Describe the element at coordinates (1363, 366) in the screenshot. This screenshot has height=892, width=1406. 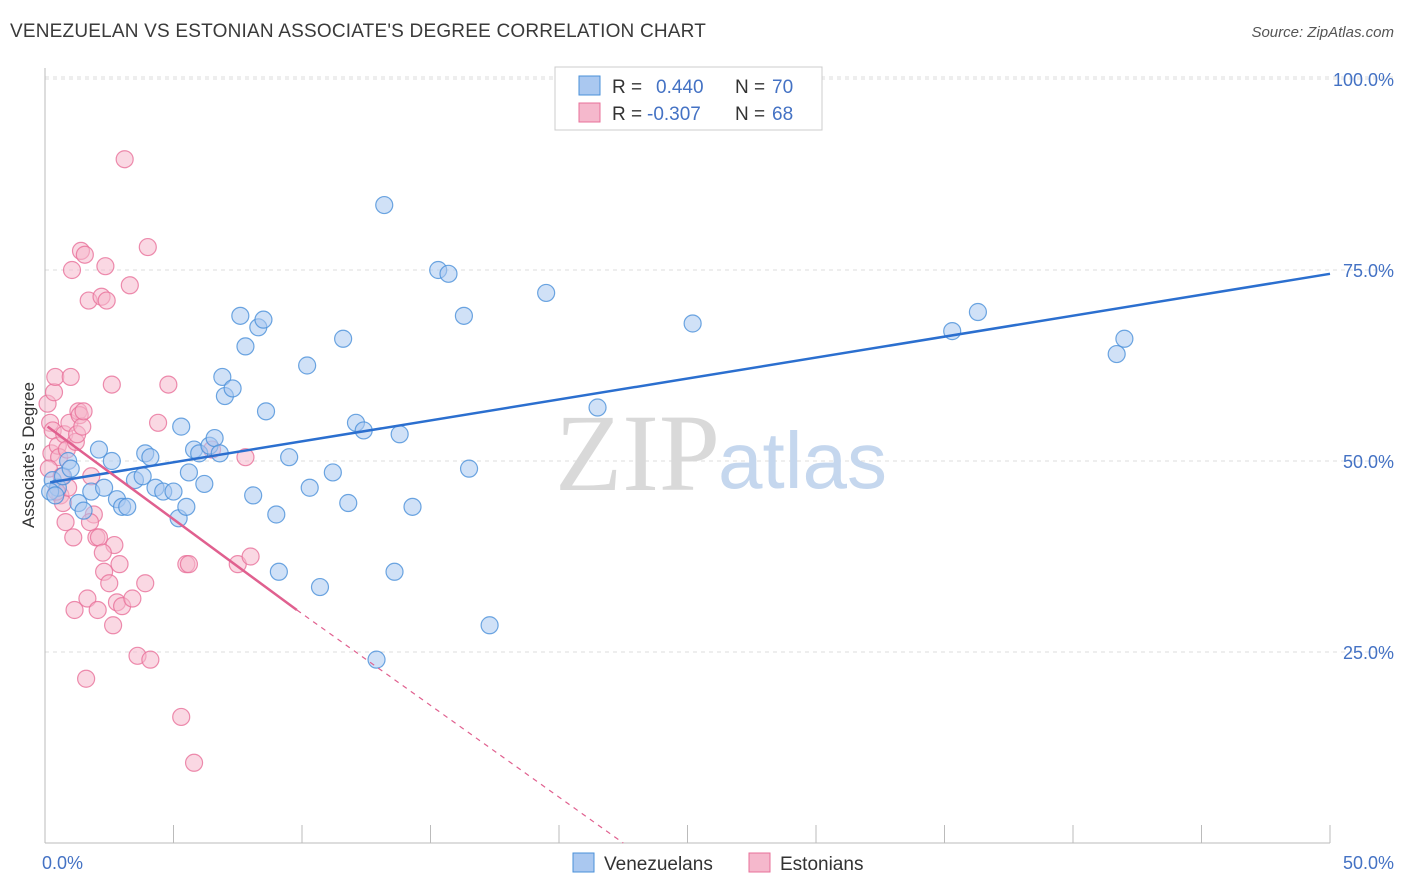
I see `y-tick-labels: 25.0% 50.0% 75.0% 100.0%` at that location.